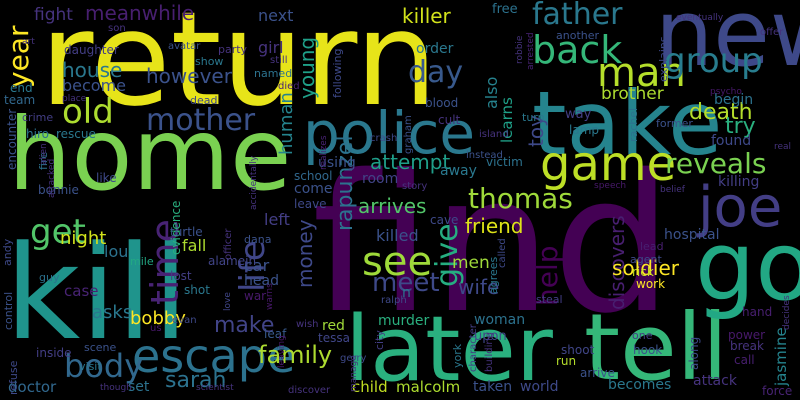  I want to click on word: day, so click(436, 72).